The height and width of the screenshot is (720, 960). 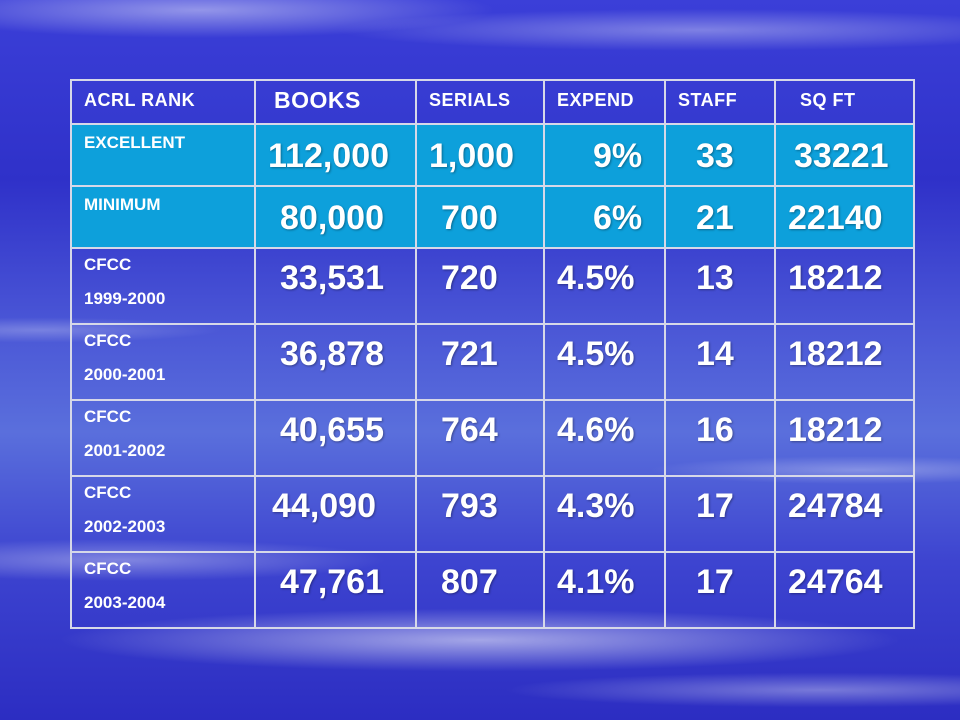 I want to click on table-row-cfcc-2003-2004: CFCC 2003-2004 47,761 807 4.1% 17 24764, so click(x=492, y=590).